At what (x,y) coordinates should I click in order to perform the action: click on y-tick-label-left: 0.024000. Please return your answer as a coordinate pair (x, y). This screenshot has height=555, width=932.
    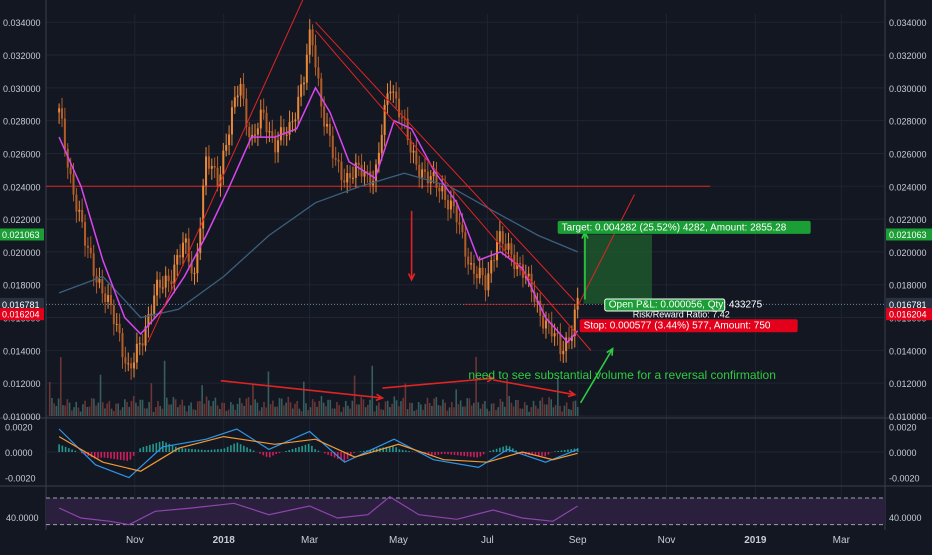
    Looking at the image, I should click on (22, 187).